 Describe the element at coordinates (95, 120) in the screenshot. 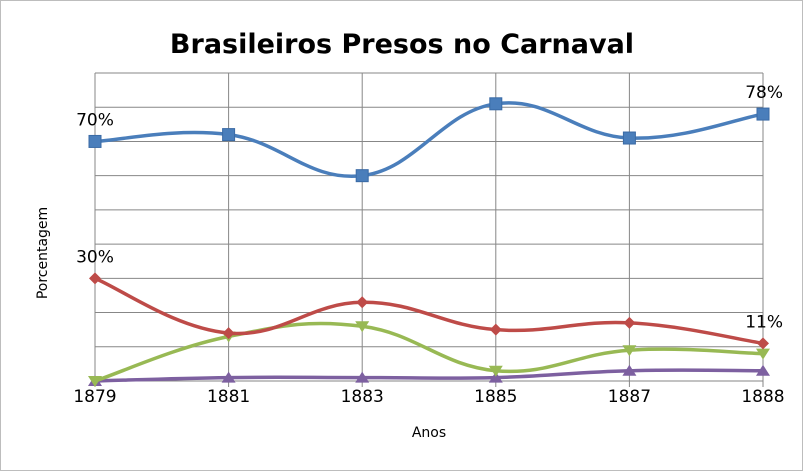

I see `data-label: 70%` at that location.